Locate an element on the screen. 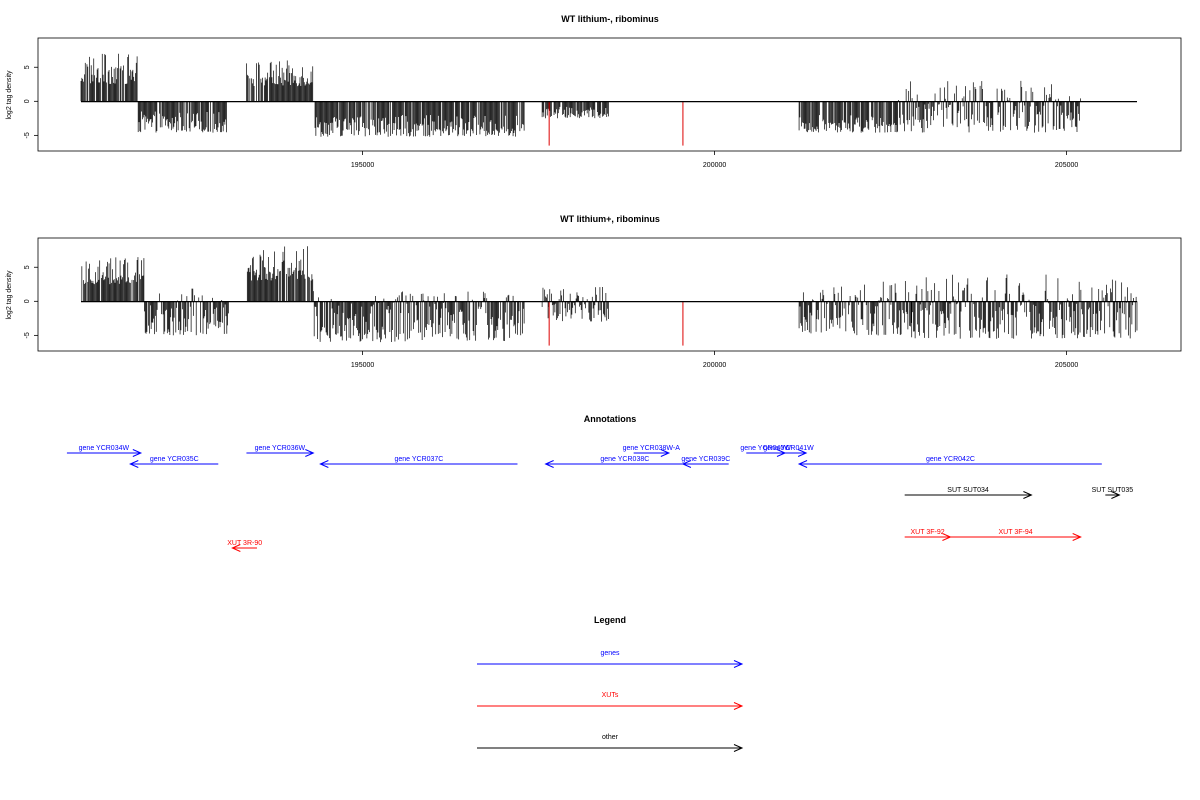 This screenshot has height=800, width=1200. annotation-label: gene YCR035C is located at coordinates (174, 459).